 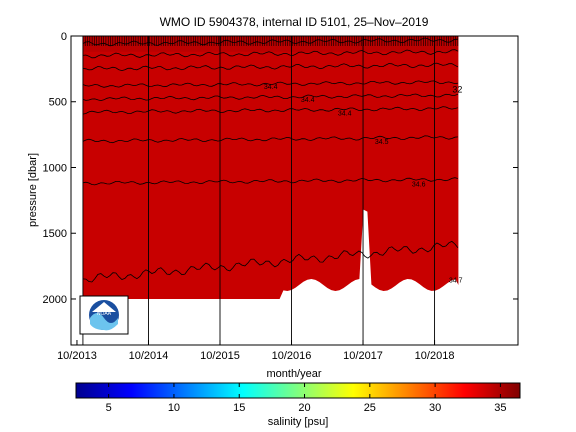 I want to click on y-tick-label: 500, so click(x=58, y=103).